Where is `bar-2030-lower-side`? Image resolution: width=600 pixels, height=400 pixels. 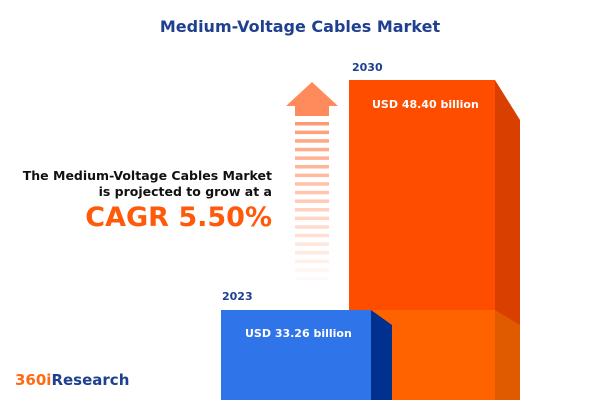 bar-2030-lower-side is located at coordinates (507, 355).